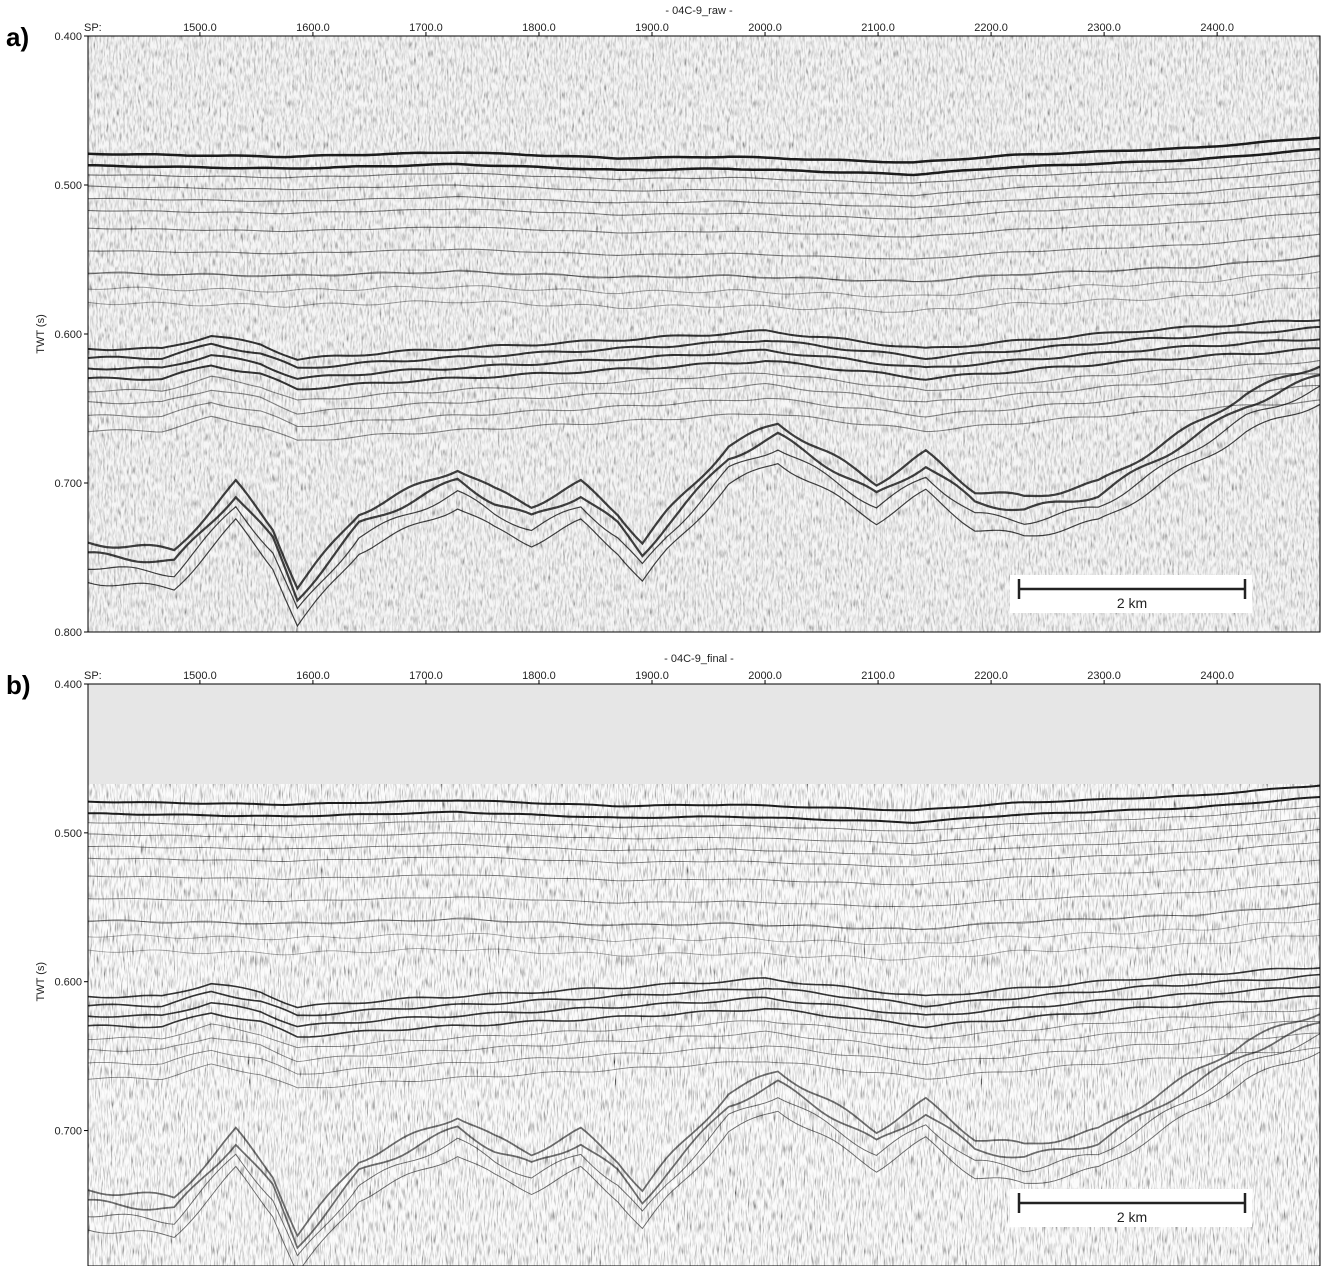 This screenshot has height=1266, width=1323. What do you see at coordinates (18, 685) in the screenshot?
I see `panel-label: b)` at bounding box center [18, 685].